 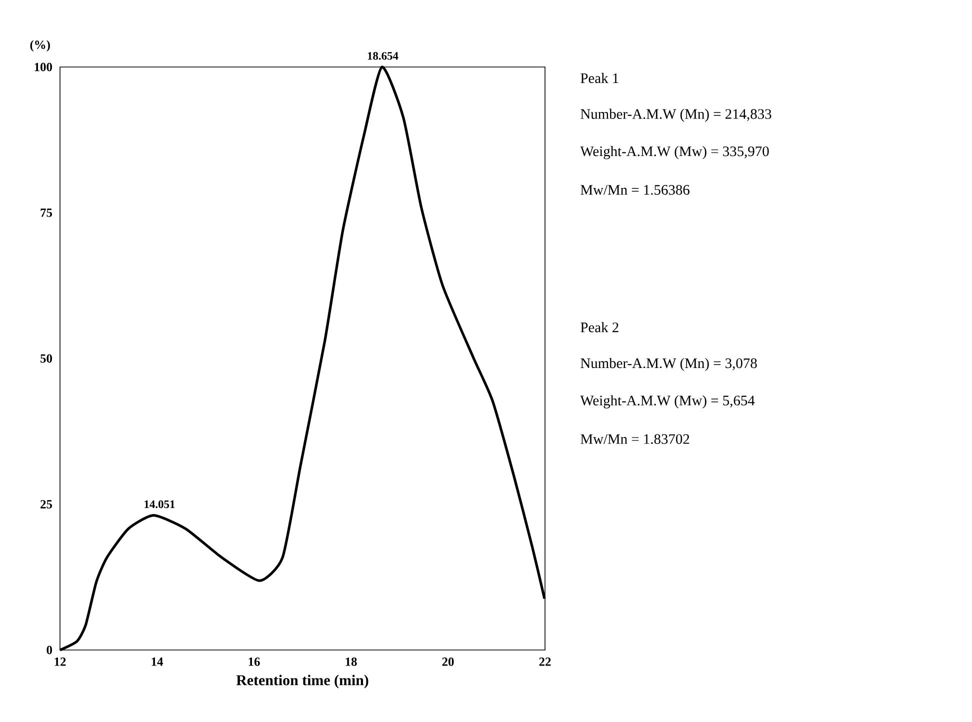 What do you see at coordinates (60, 662) in the screenshot?
I see `x-tick-label: 12` at bounding box center [60, 662].